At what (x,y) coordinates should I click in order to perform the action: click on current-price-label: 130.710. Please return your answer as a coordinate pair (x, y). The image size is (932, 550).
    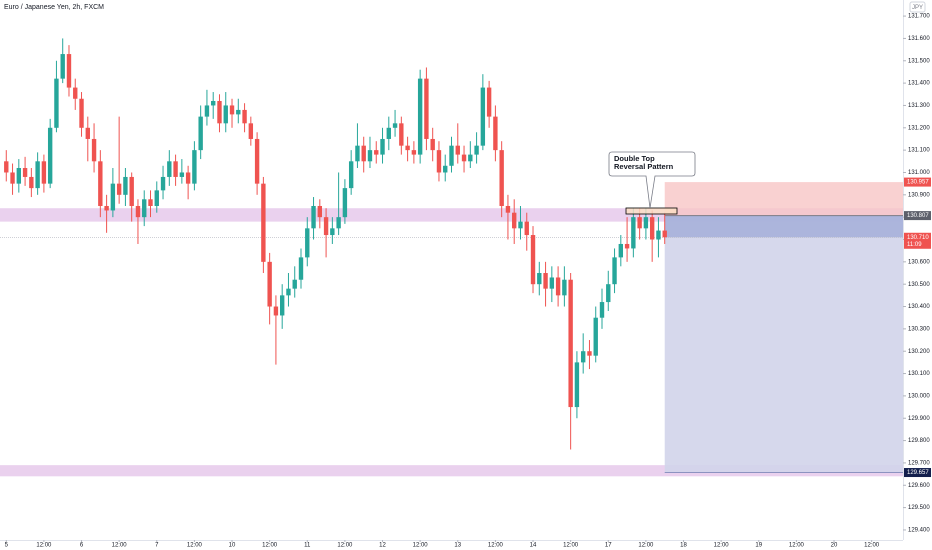
    Looking at the image, I should click on (918, 238).